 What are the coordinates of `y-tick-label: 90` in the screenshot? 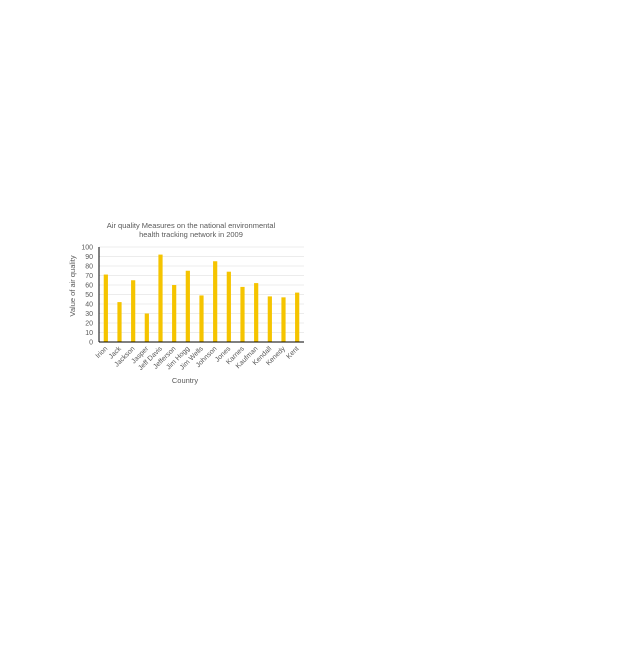 It's located at (89, 257).